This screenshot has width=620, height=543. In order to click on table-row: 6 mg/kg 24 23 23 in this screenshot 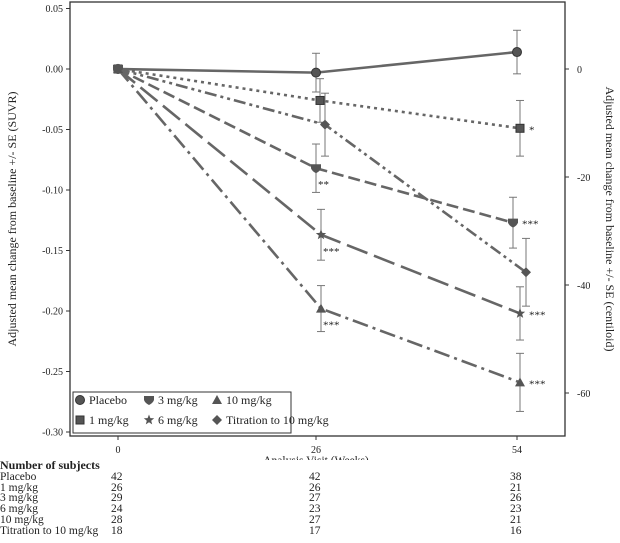, I will do `click(310, 509)`.